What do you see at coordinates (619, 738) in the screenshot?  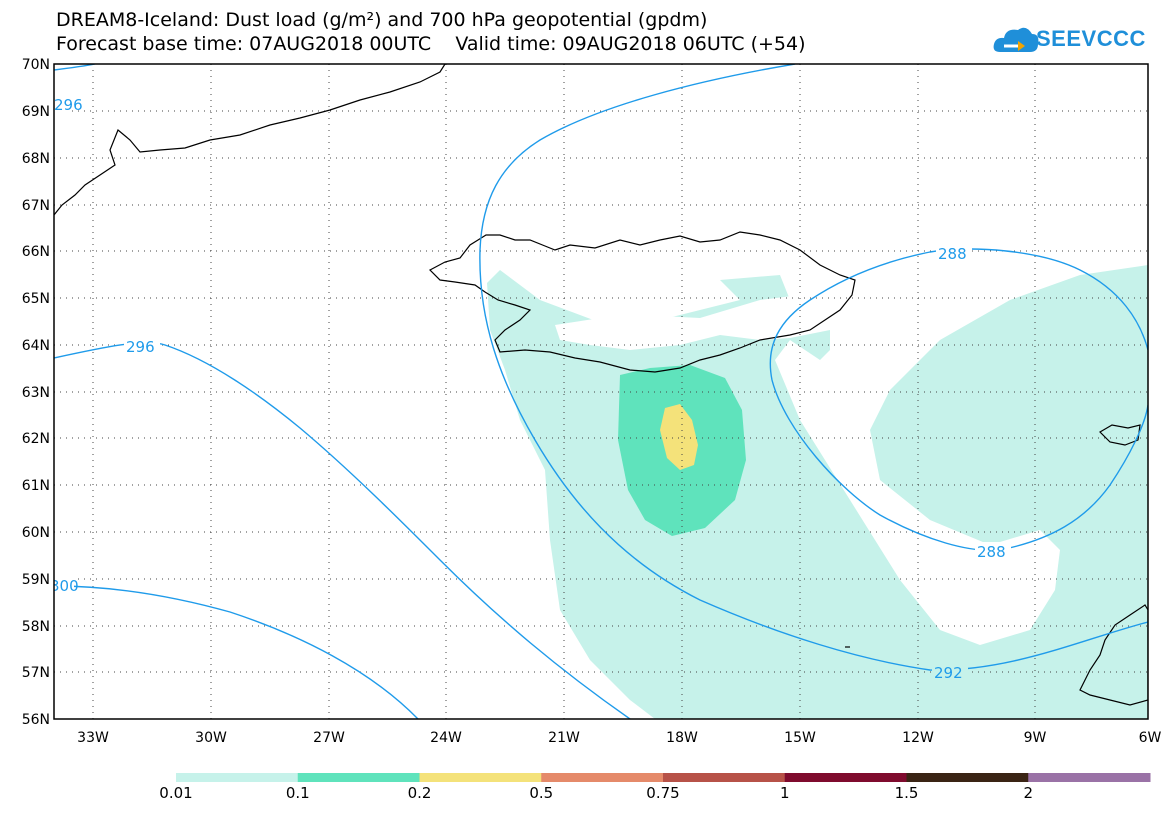 I see `longitude-labels: 33W 30W 27W 24W 21W 18W 15W 12W 9W 6W` at bounding box center [619, 738].